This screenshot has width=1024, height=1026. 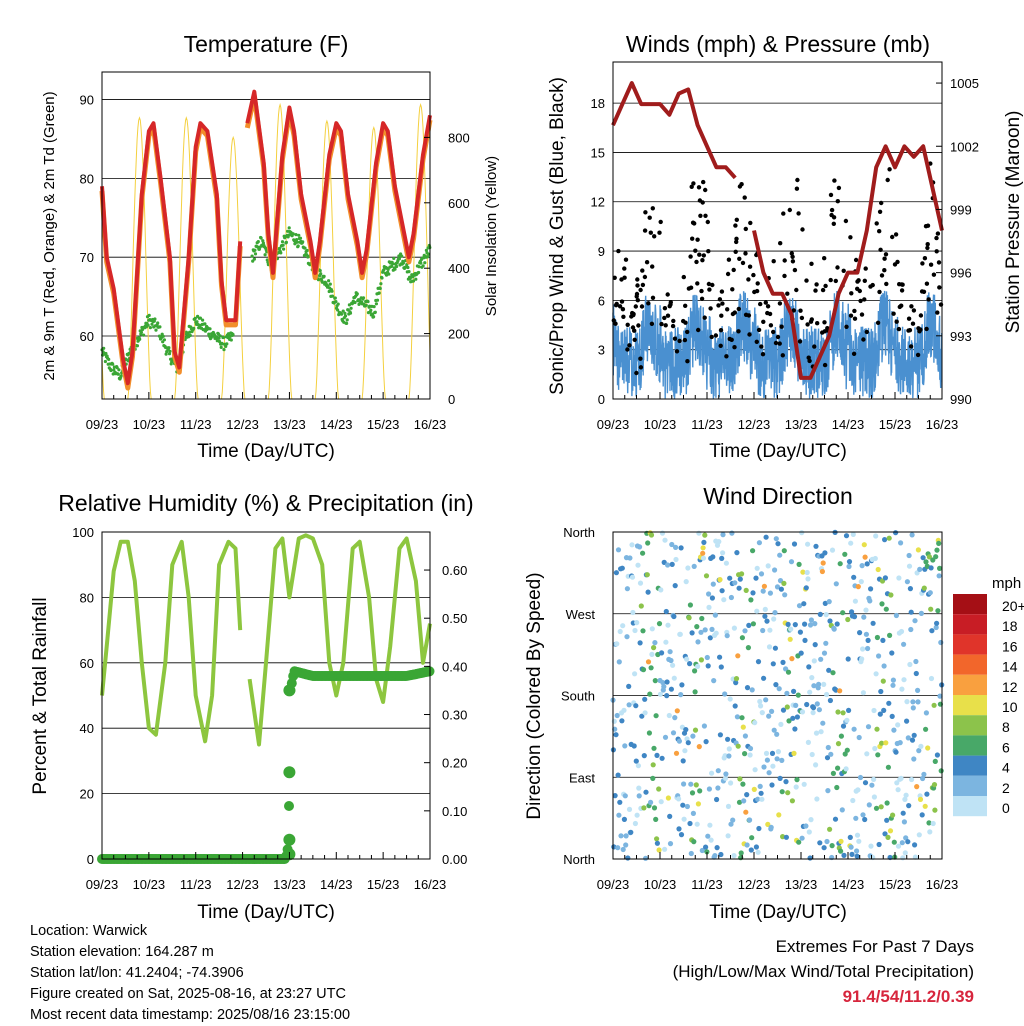 I want to click on x-tick-label: 14/23, so click(x=336, y=884).